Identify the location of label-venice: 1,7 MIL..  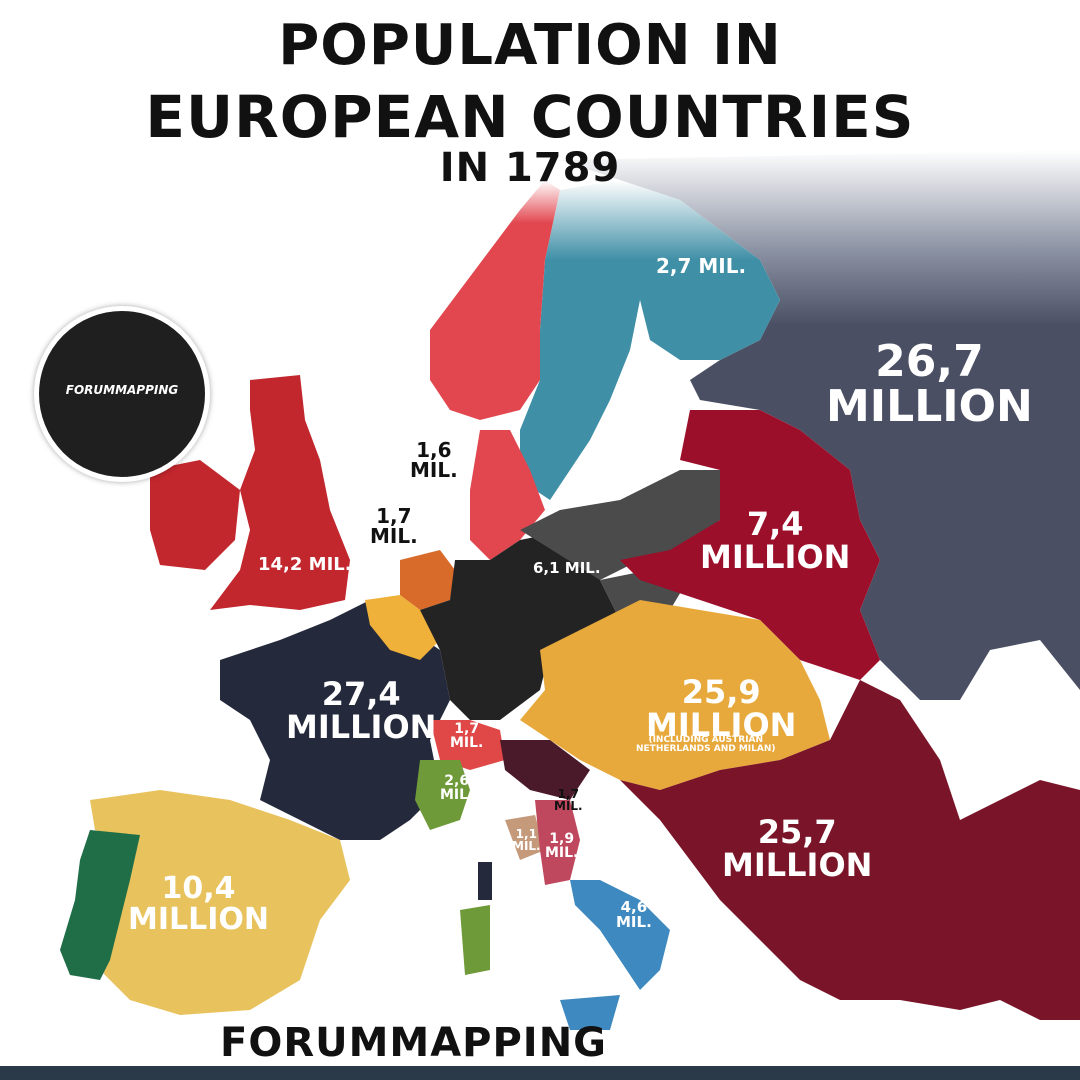
(568, 800).